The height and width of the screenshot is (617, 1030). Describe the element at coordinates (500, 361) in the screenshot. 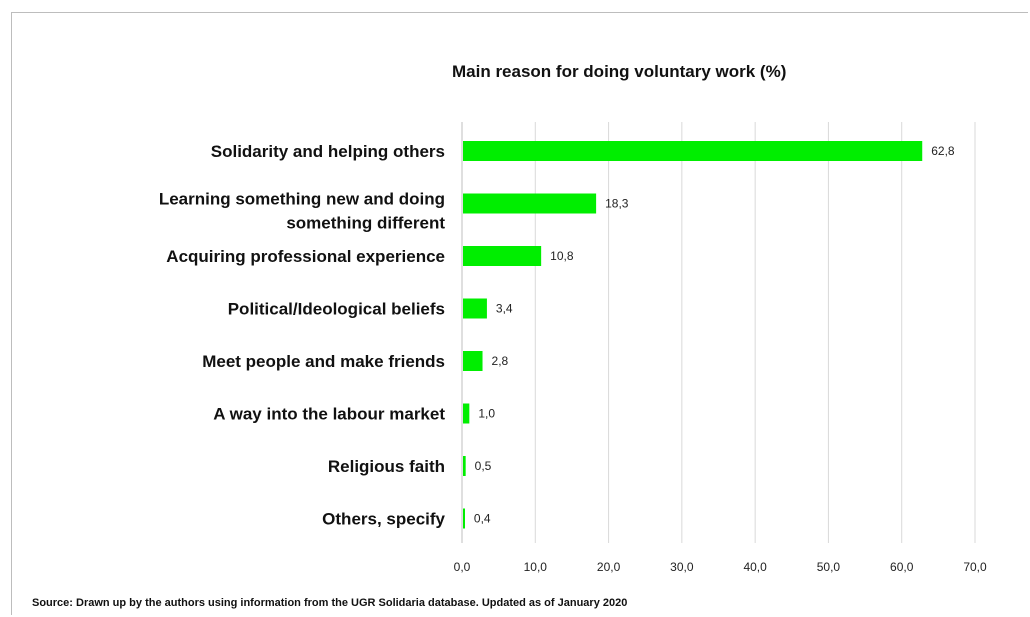

I see `data-label: 2,8` at that location.